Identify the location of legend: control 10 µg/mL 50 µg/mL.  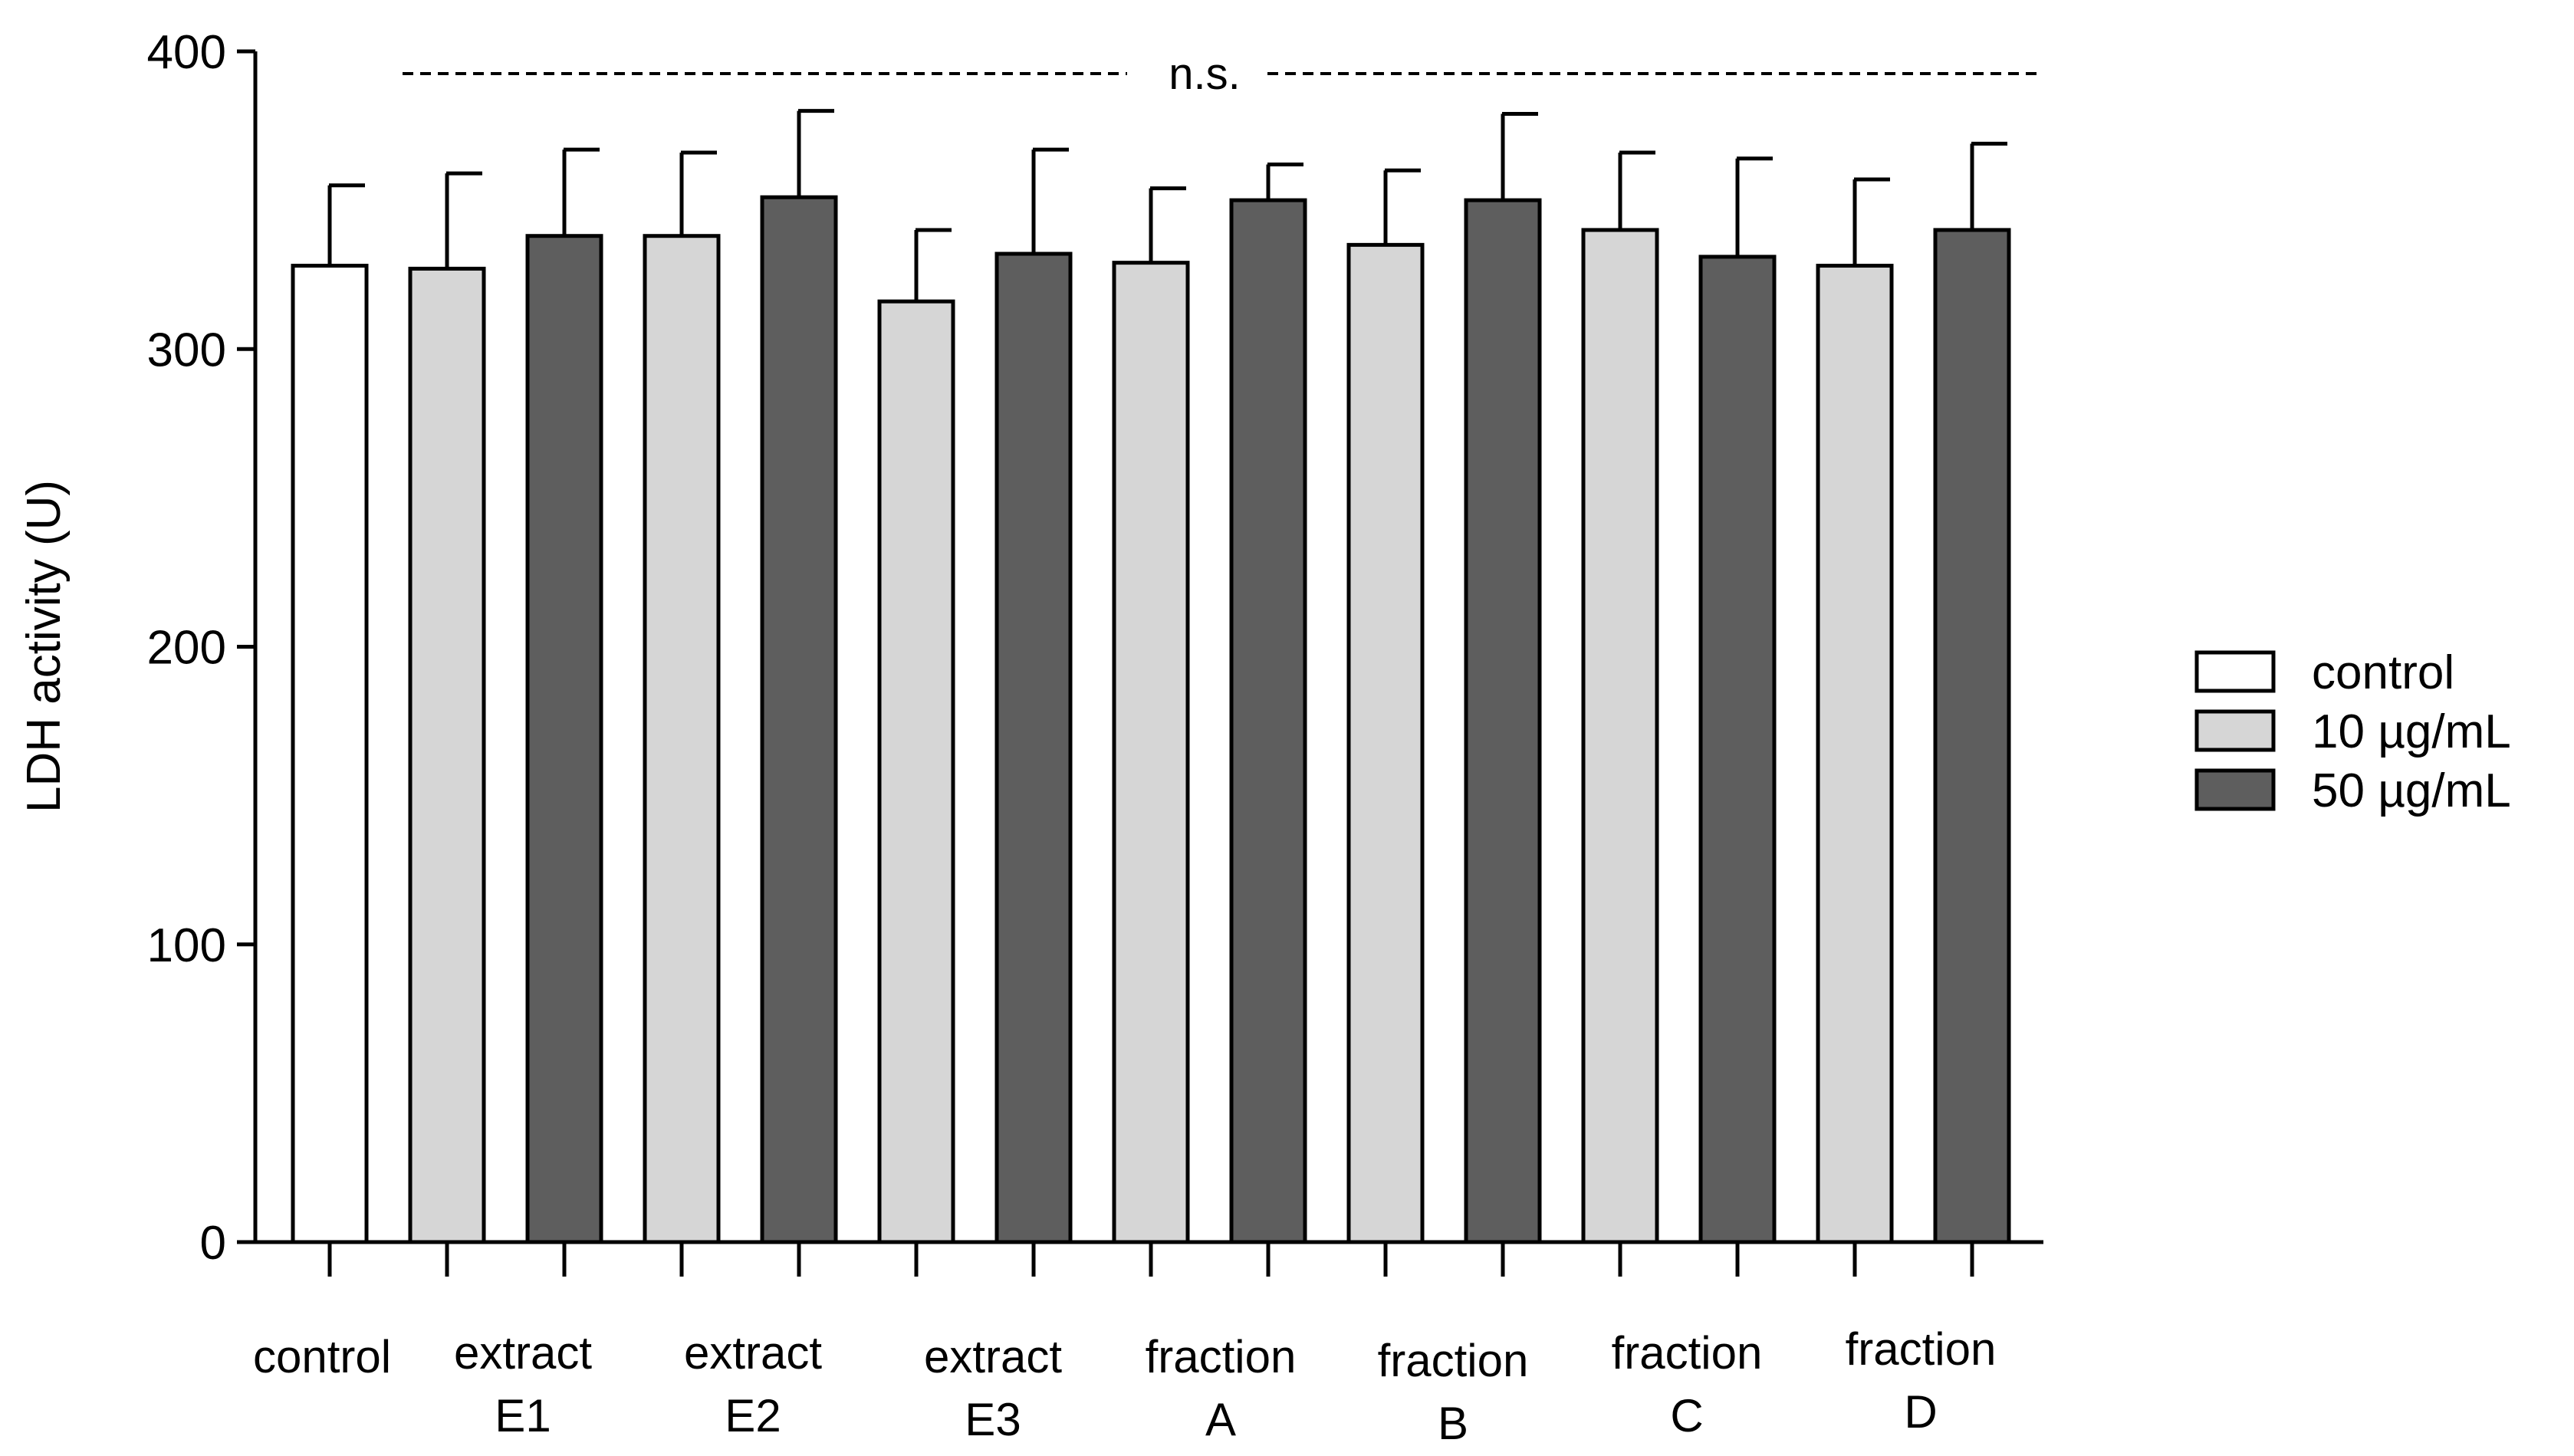
(2352, 731).